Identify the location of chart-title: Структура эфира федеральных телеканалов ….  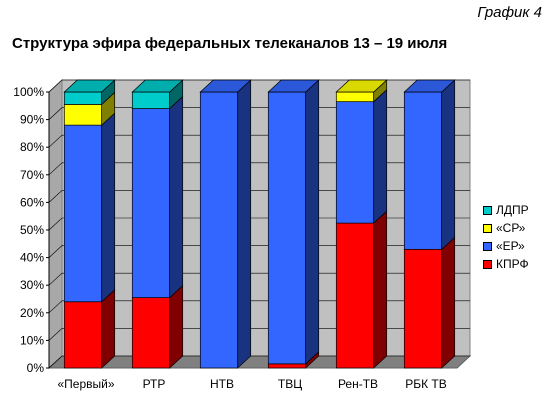
(230, 43).